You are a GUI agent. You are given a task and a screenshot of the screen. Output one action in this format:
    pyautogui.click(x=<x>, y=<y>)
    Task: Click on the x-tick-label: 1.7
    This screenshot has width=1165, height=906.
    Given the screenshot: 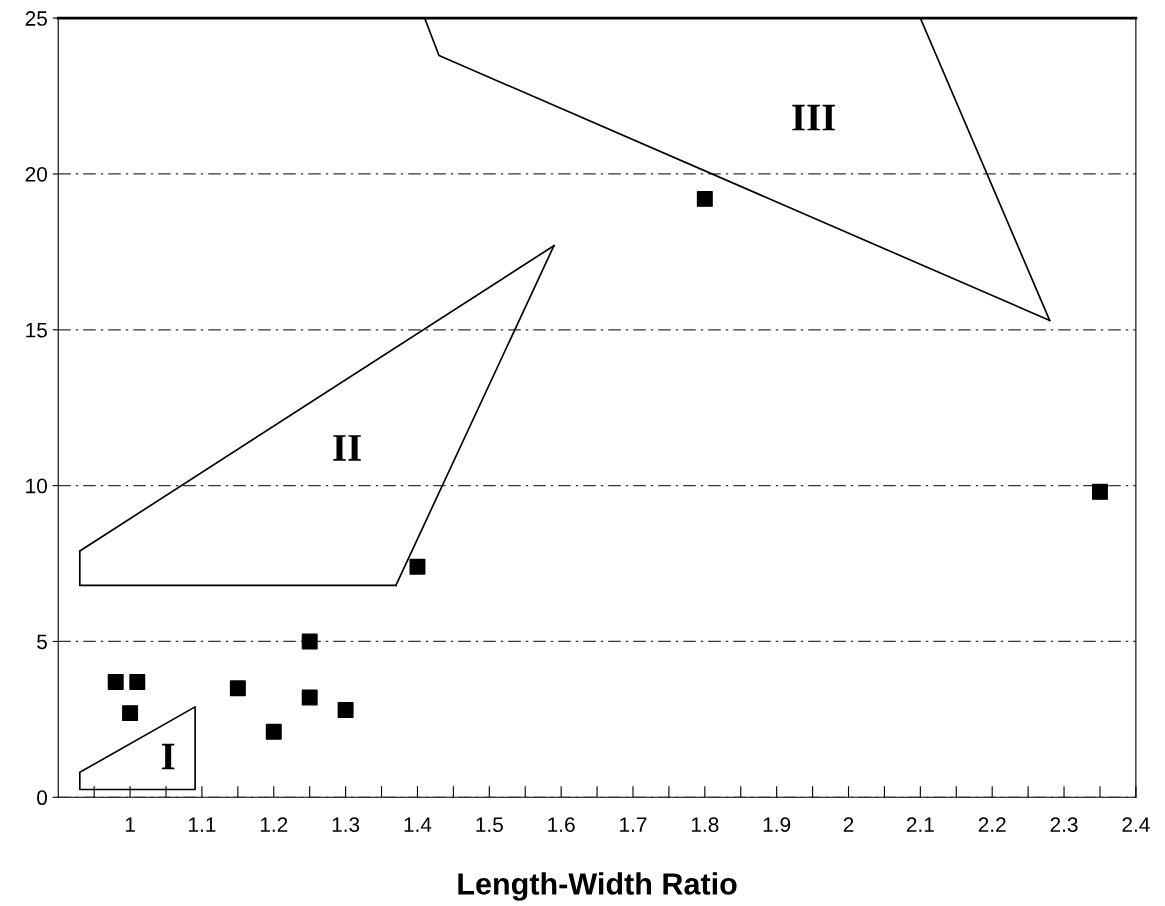 What is the action you would take?
    pyautogui.click(x=633, y=824)
    